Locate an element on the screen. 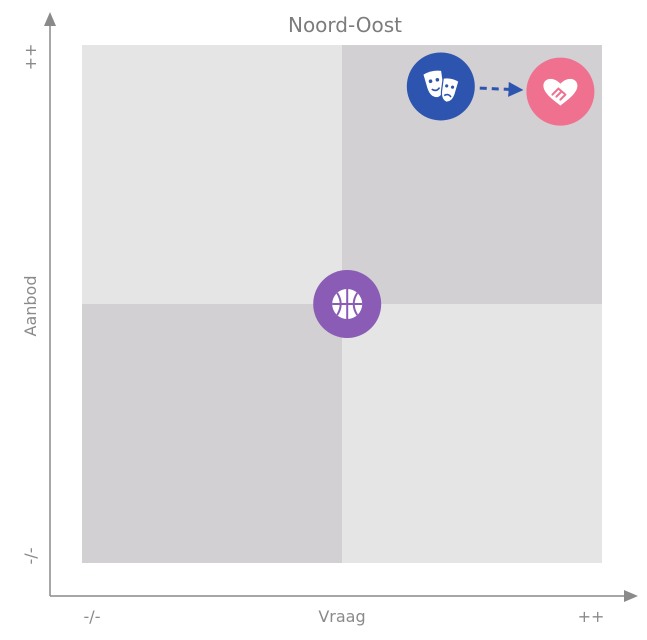 The image size is (647, 640). point-heart-handshake is located at coordinates (560, 91).